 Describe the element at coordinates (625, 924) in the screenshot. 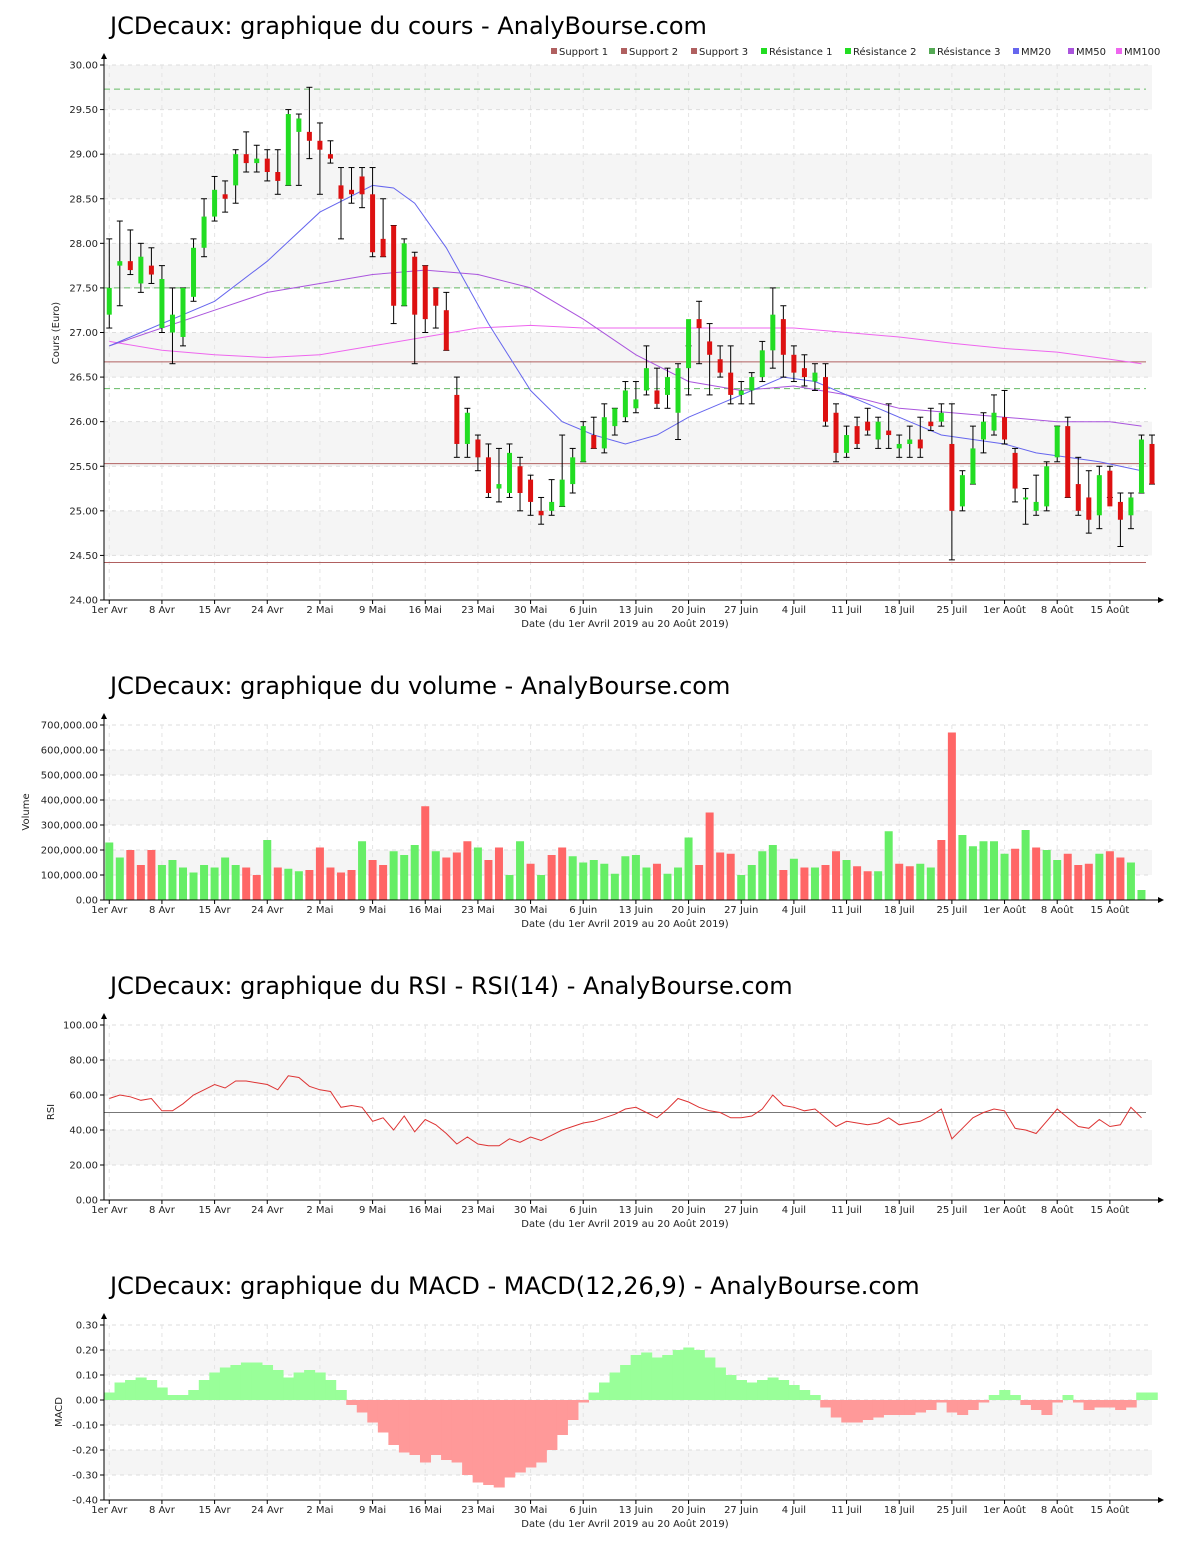

I see `volume-x-label: Date (du 1er Avril 2019 au 20 Août 2019)` at that location.